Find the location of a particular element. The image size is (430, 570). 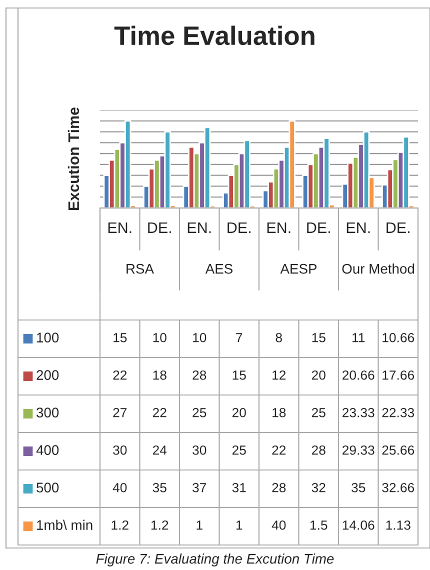

data-label: 14.06 is located at coordinates (358, 525).